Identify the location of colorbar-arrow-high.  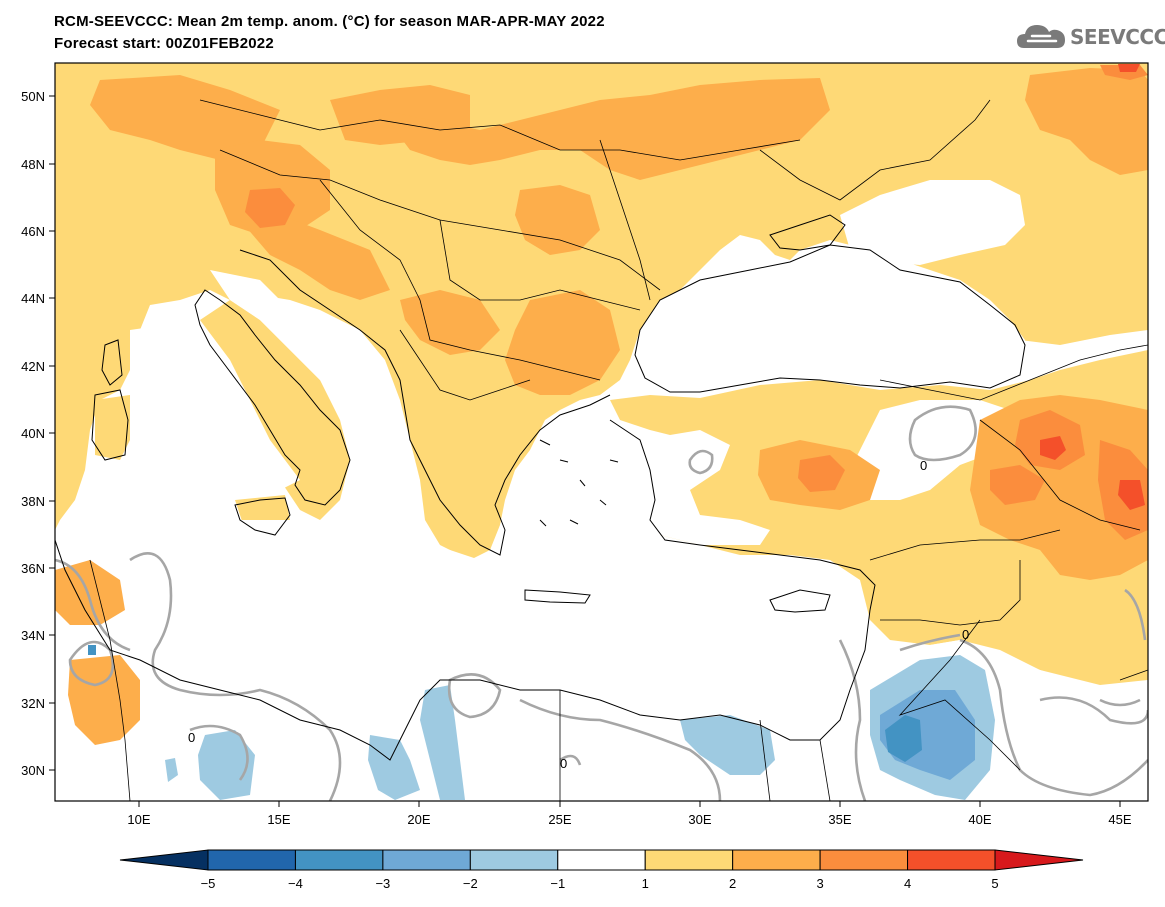
(1039, 860).